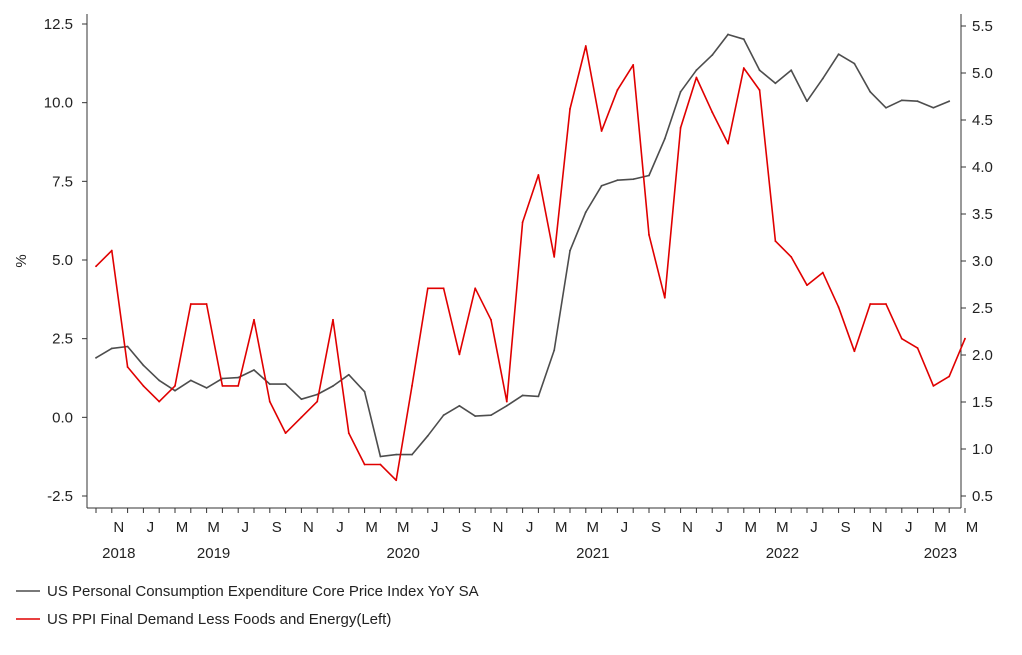 The image size is (1022, 655). What do you see at coordinates (940, 553) in the screenshot?
I see `x-axis-year-label: 2023` at bounding box center [940, 553].